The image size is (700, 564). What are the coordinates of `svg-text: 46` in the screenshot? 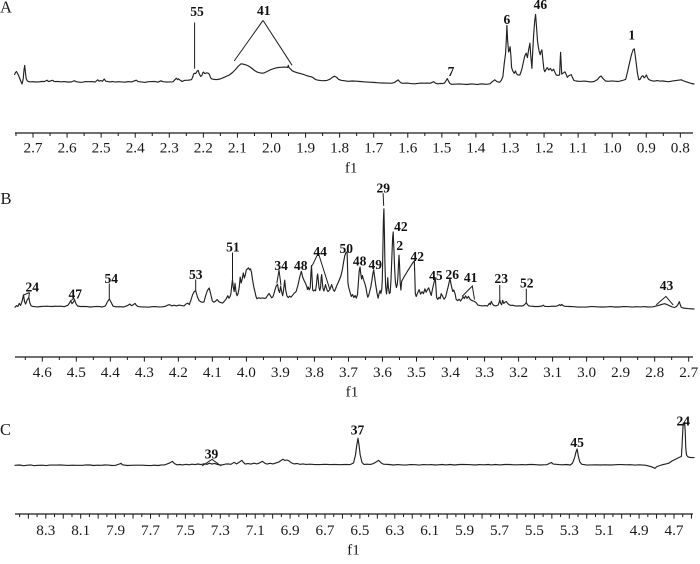 It's located at (541, 6).